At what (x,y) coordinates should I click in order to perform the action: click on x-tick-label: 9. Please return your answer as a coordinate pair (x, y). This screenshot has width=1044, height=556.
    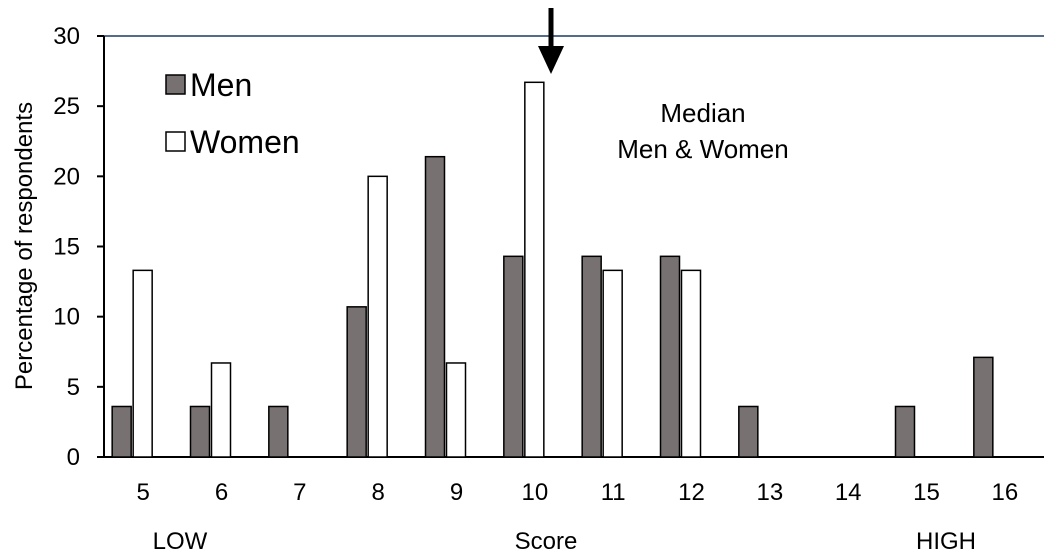
    Looking at the image, I should click on (456, 492).